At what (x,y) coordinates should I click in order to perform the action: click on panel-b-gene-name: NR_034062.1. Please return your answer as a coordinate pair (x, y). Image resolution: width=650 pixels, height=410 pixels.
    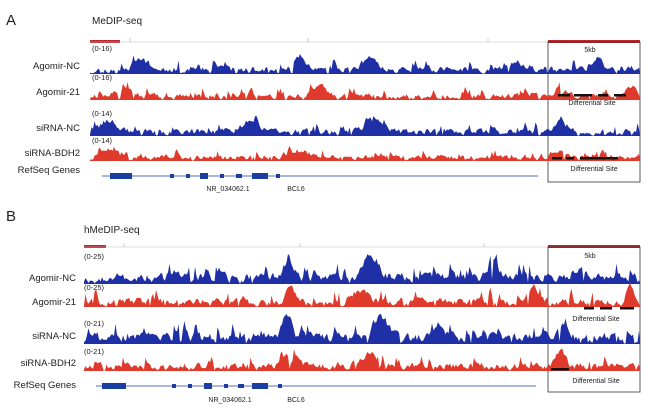
    Looking at the image, I should click on (229, 400).